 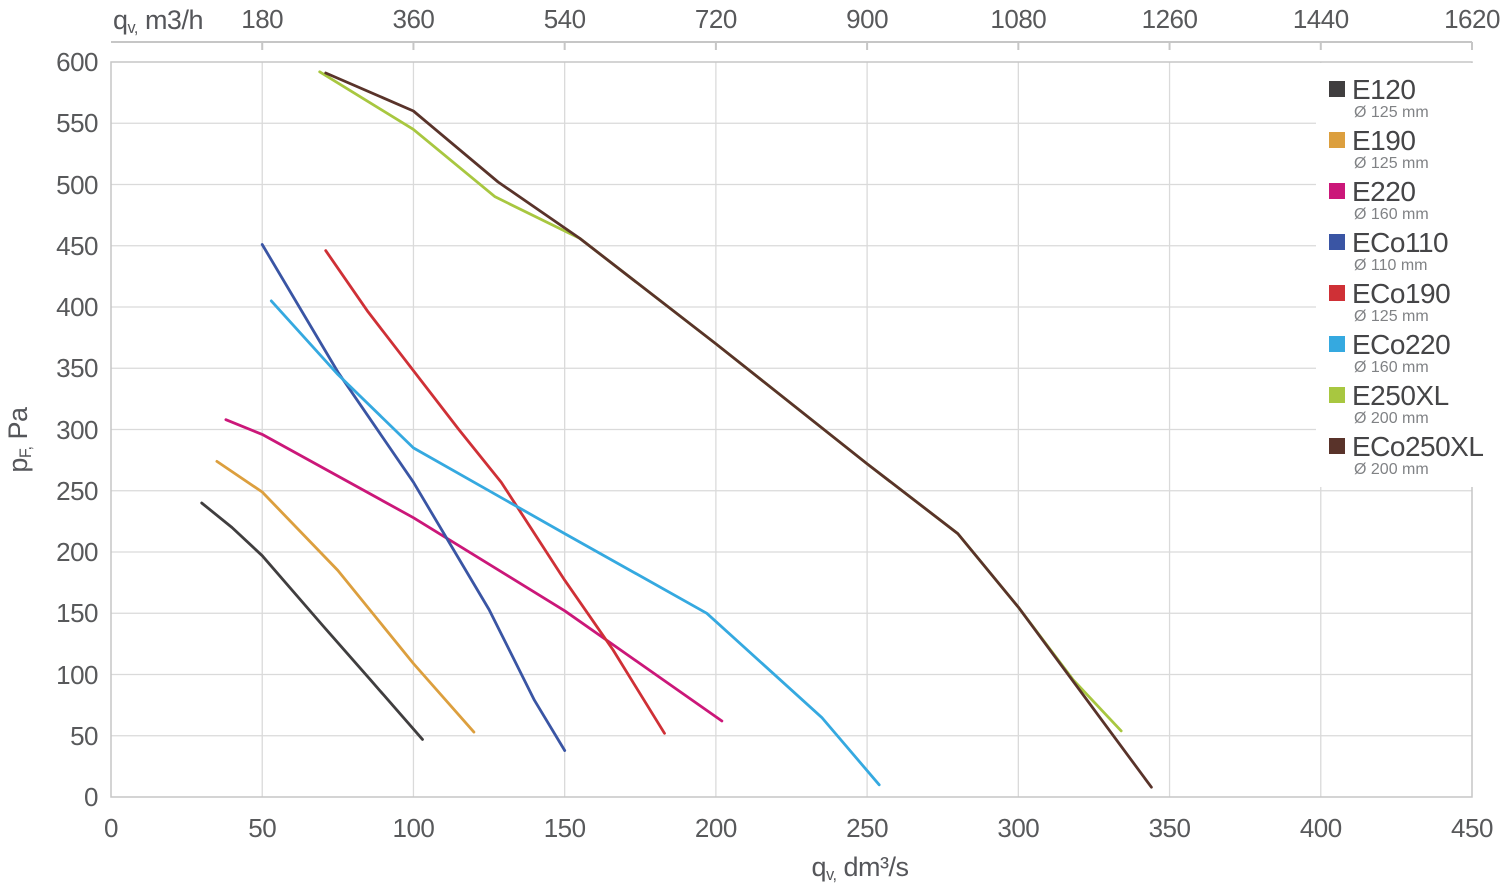 What do you see at coordinates (77, 368) in the screenshot?
I see `y-tick-label-350: 350` at bounding box center [77, 368].